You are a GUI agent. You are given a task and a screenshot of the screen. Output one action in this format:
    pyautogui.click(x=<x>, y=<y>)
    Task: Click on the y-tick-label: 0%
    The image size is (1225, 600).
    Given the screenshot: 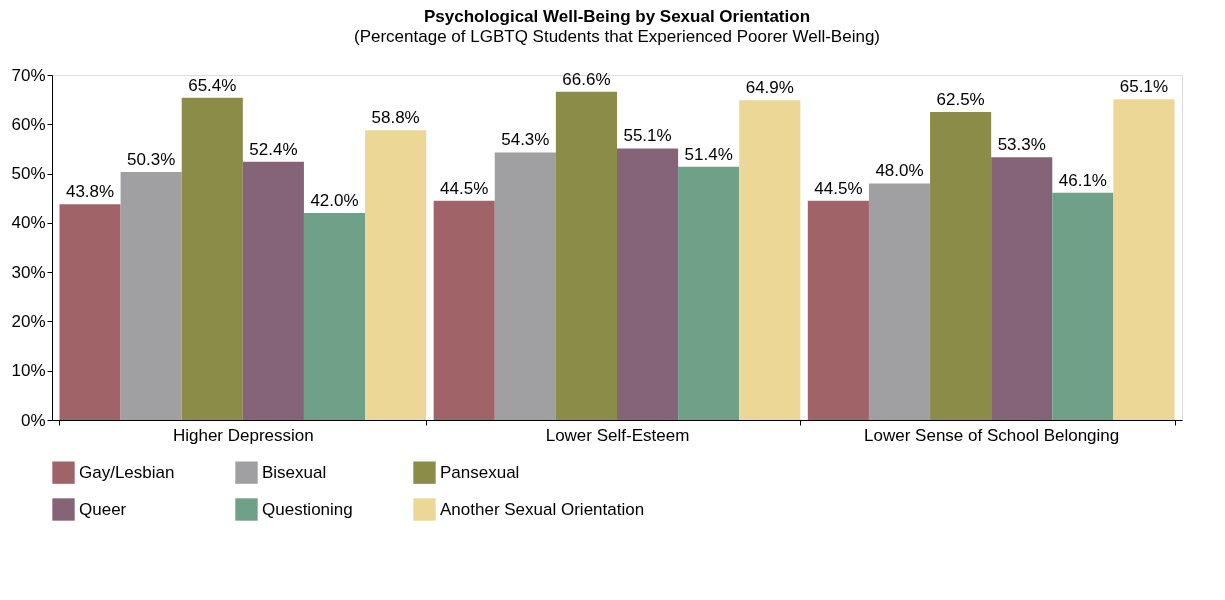 What is the action you would take?
    pyautogui.click(x=33, y=420)
    